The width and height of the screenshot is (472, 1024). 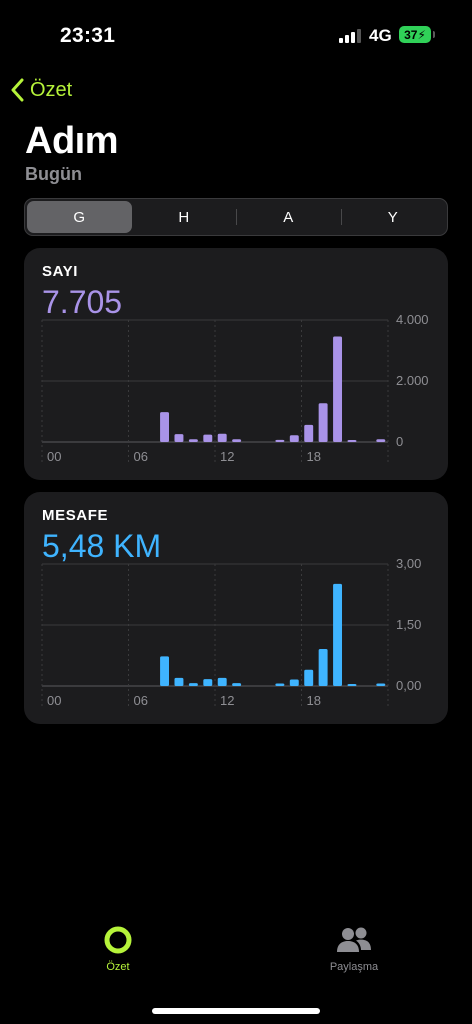 I want to click on distance-card-value: 5,48 KM, so click(x=102, y=546).